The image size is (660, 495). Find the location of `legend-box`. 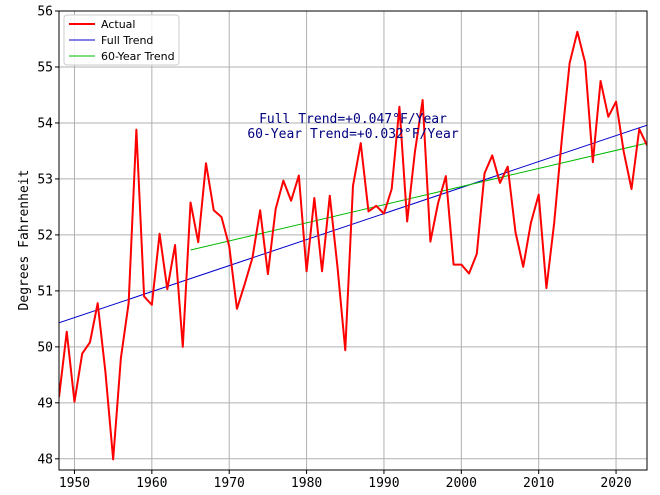

legend-box is located at coordinates (121, 40).